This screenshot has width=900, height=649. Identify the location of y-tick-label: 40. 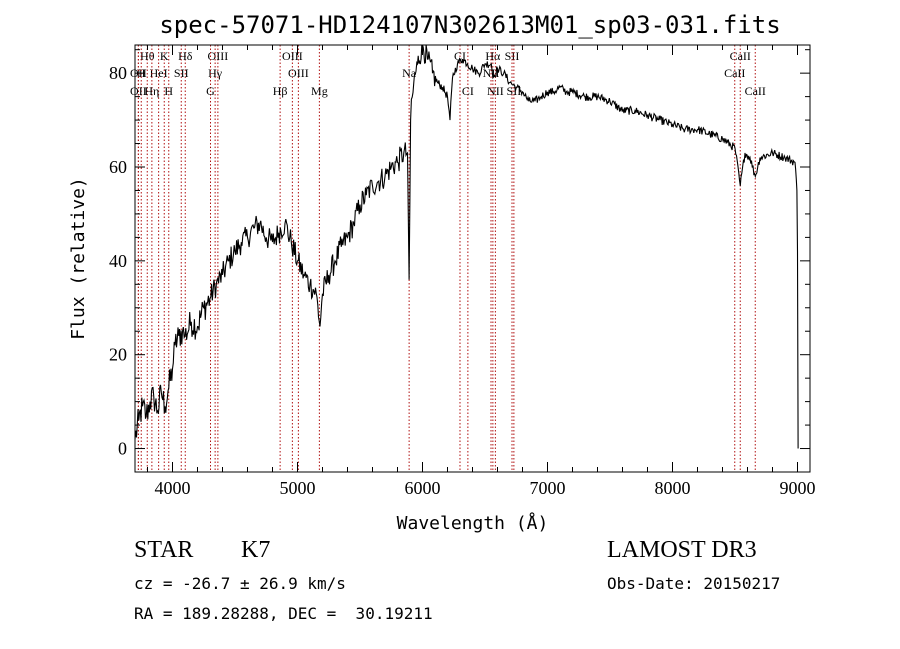
(118, 261).